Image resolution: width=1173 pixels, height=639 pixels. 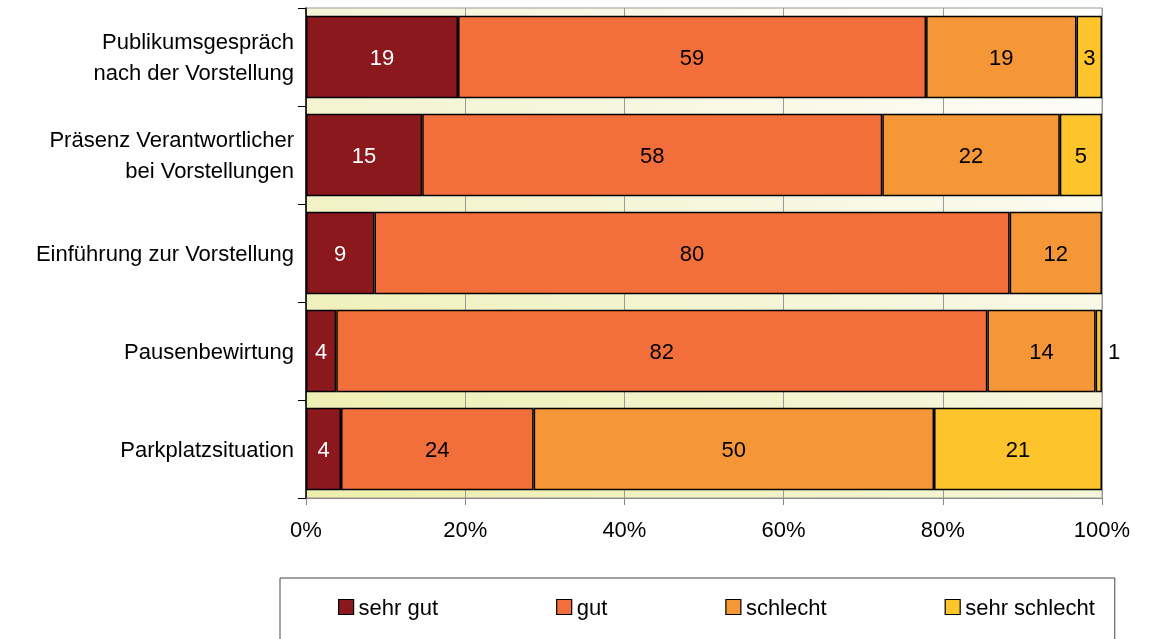 I want to click on data-label: 1, so click(x=1114, y=351).